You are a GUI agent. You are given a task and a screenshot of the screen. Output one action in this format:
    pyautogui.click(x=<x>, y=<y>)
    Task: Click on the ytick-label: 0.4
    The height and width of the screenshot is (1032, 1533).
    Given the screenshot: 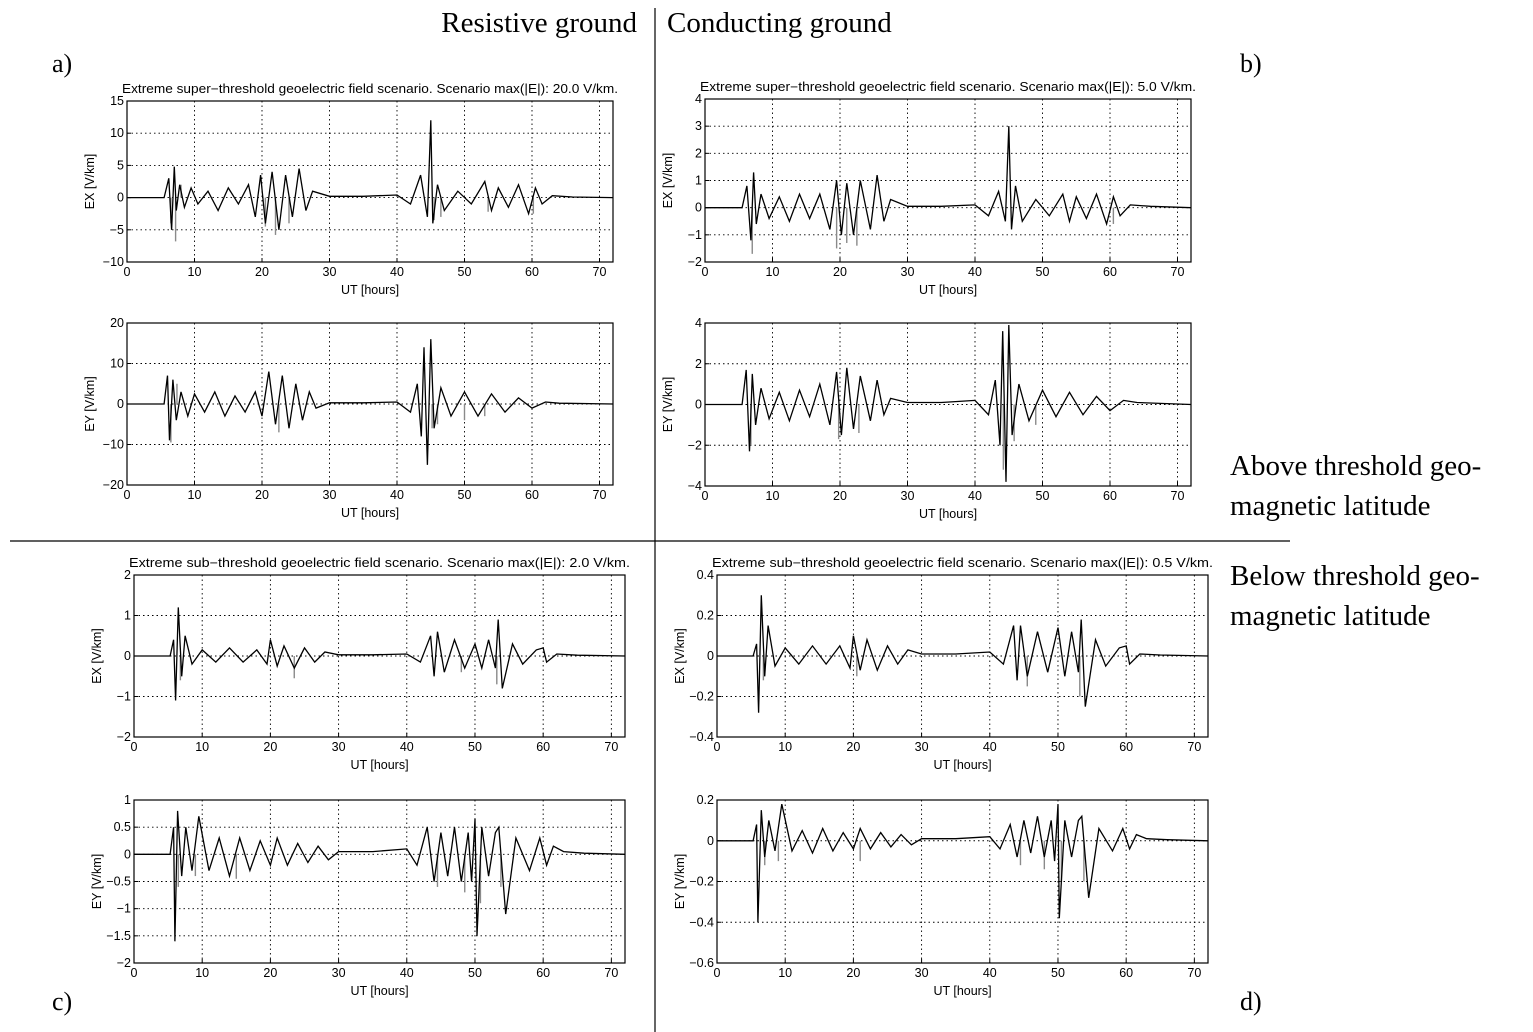 What is the action you would take?
    pyautogui.click(x=705, y=575)
    